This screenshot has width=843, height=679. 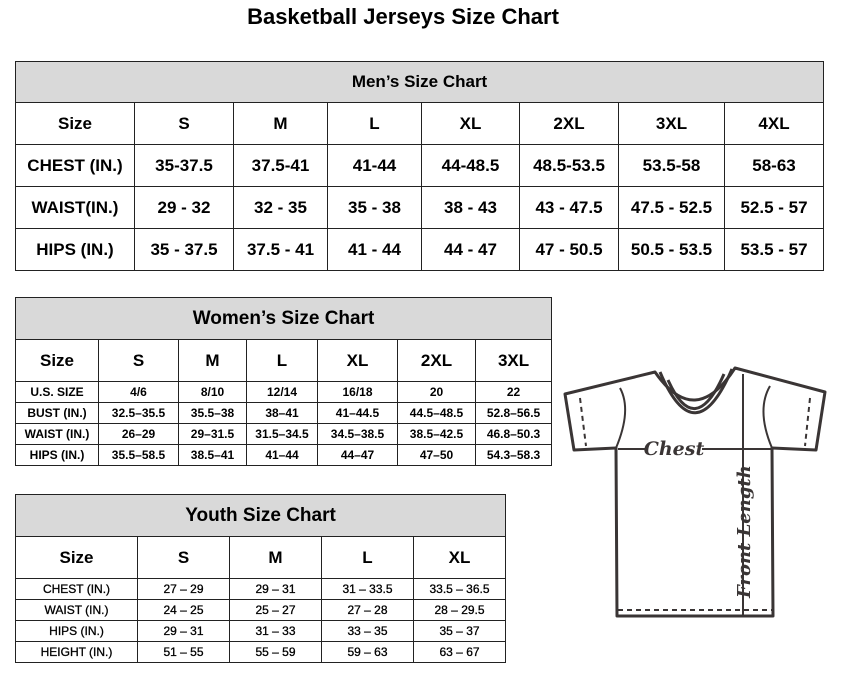 What do you see at coordinates (674, 449) in the screenshot?
I see `chest-label: Chest` at bounding box center [674, 449].